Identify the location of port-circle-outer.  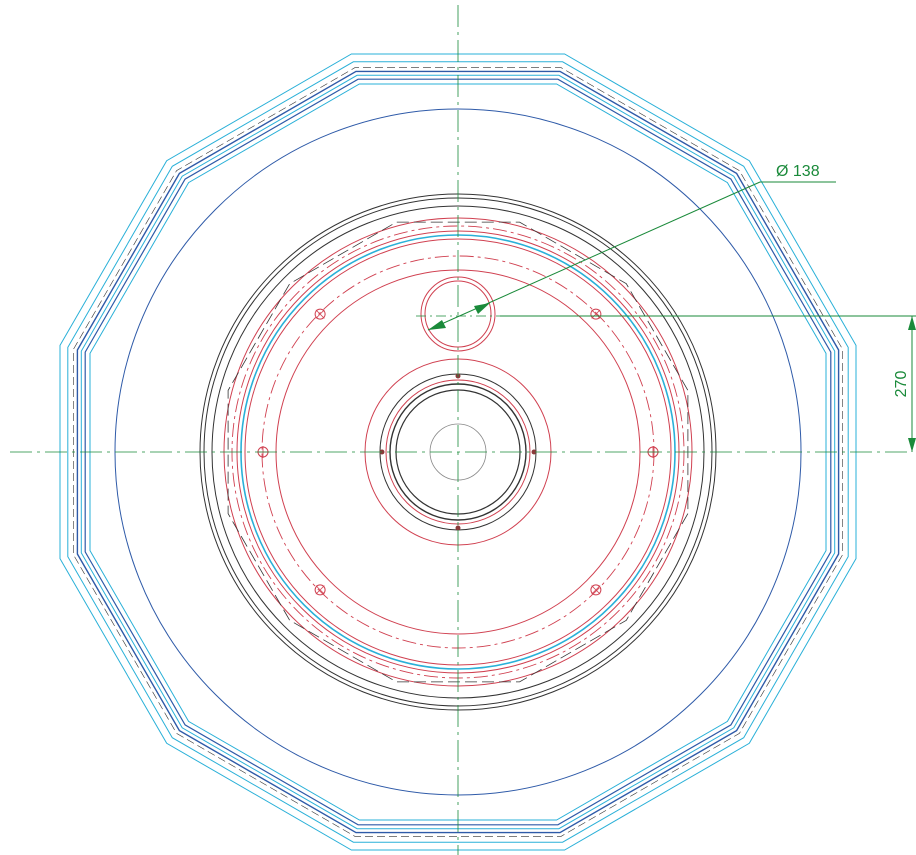
(458, 314).